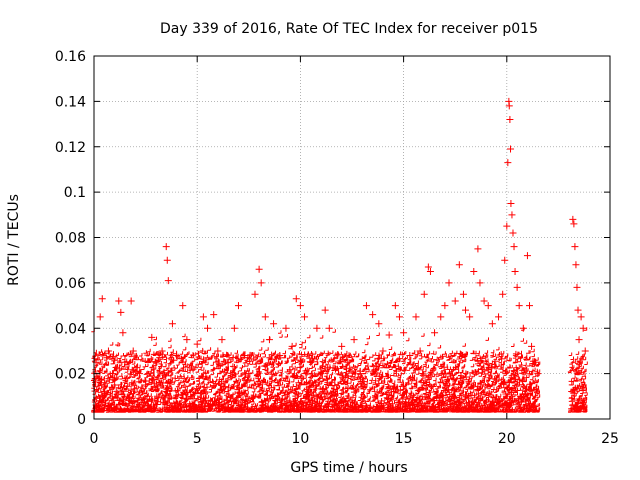 This screenshot has width=640, height=480. I want to click on x-tick-label: 15, so click(404, 439).